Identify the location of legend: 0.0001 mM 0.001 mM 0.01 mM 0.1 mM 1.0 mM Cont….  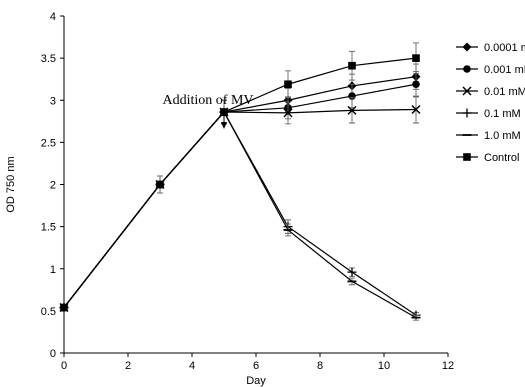
(490, 103).